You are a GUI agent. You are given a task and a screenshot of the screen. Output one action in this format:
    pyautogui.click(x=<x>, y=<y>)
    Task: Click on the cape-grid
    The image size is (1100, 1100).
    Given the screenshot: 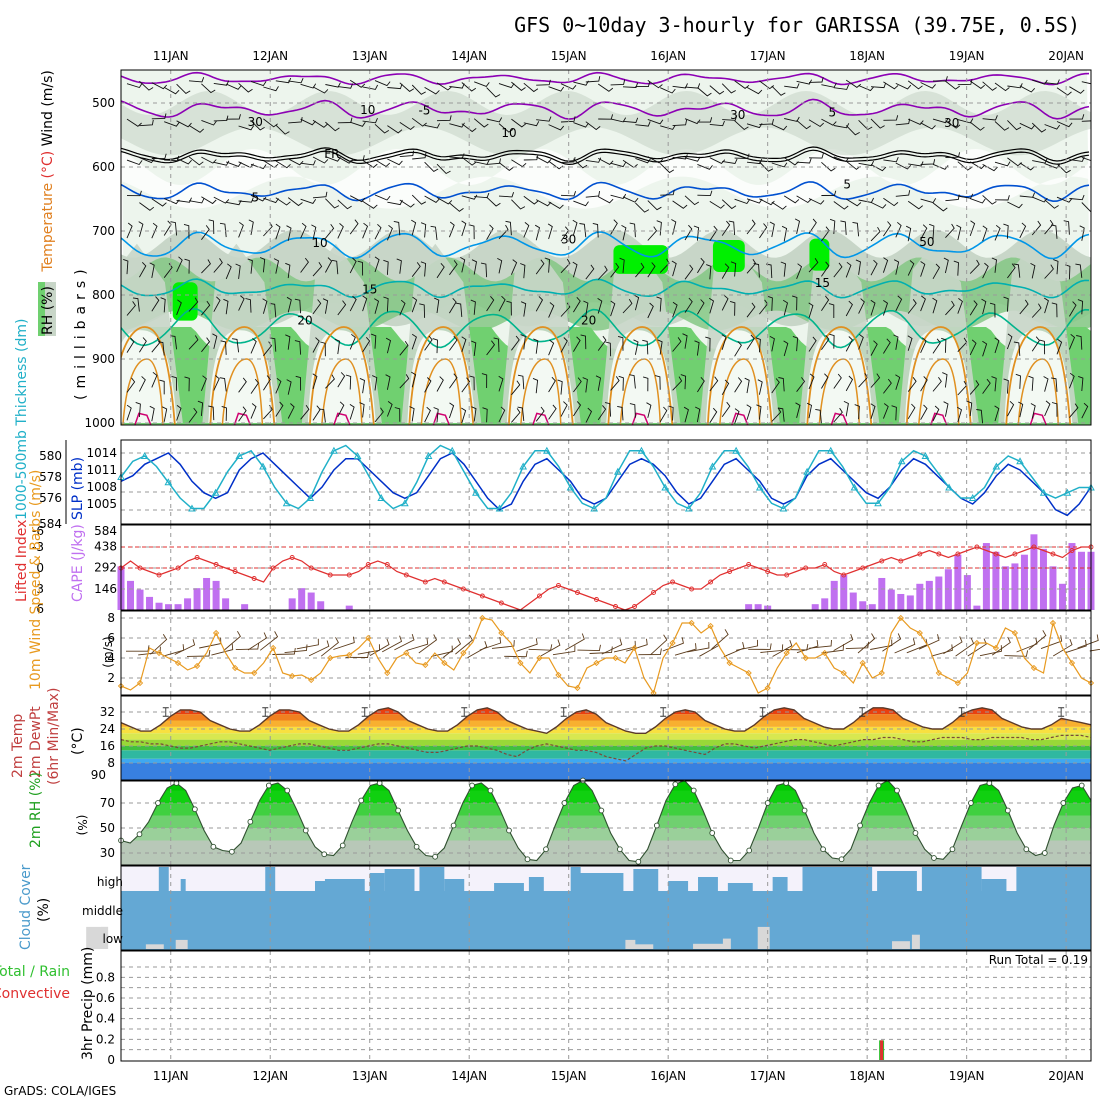 What is the action you would take?
    pyautogui.click(x=606, y=567)
    